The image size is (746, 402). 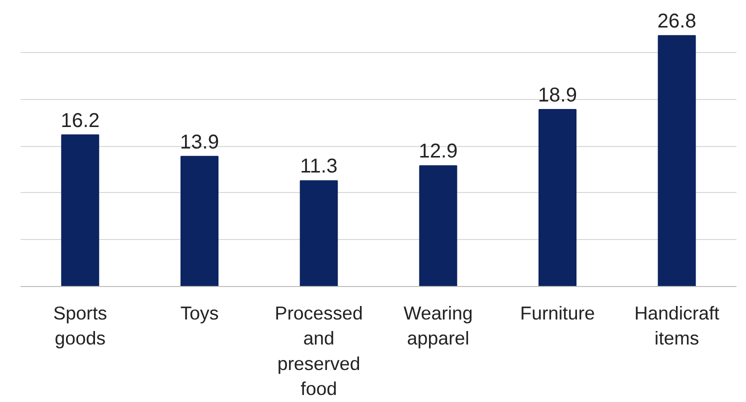 I want to click on data-label: 26.8, so click(x=676, y=21).